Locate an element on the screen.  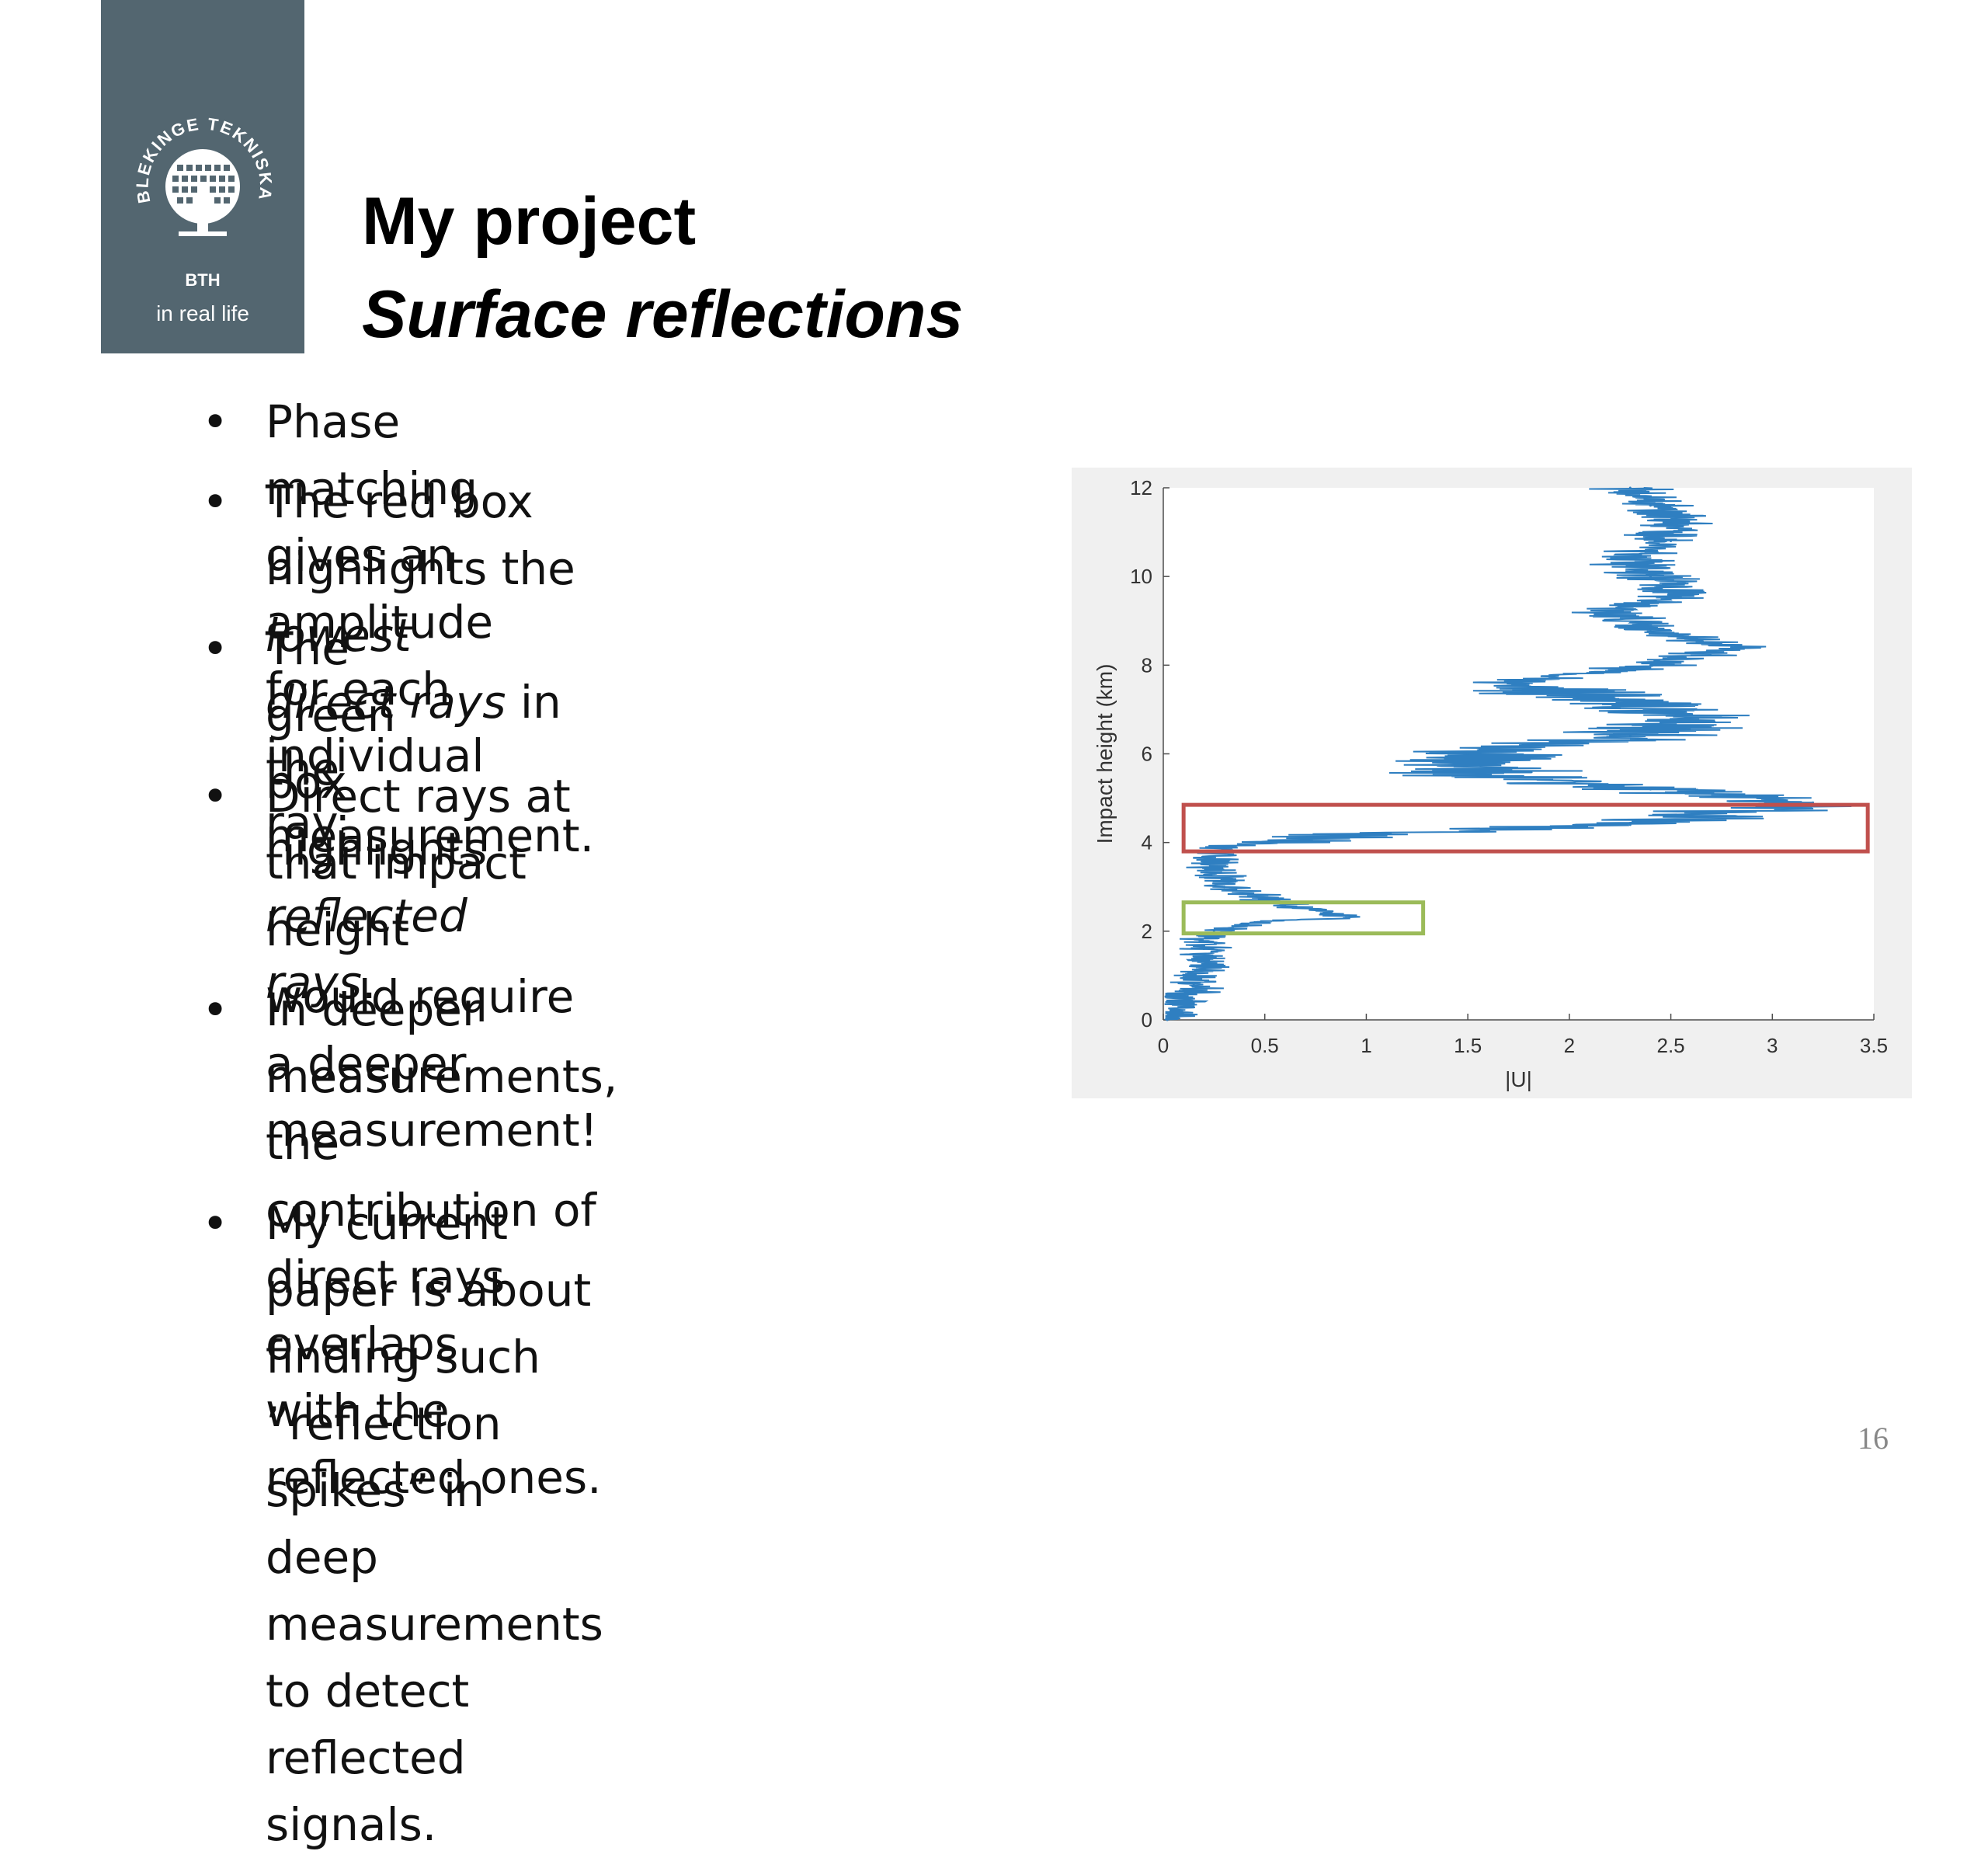
bullet-line: The red box highlights the lowest is located at coordinates (430, 568).